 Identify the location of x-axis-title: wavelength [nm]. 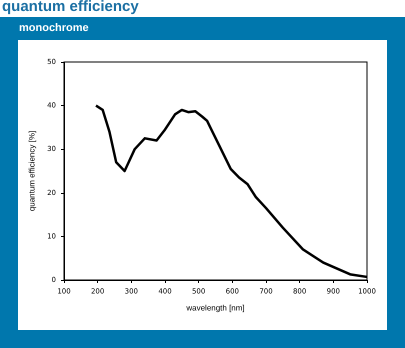
(215, 308).